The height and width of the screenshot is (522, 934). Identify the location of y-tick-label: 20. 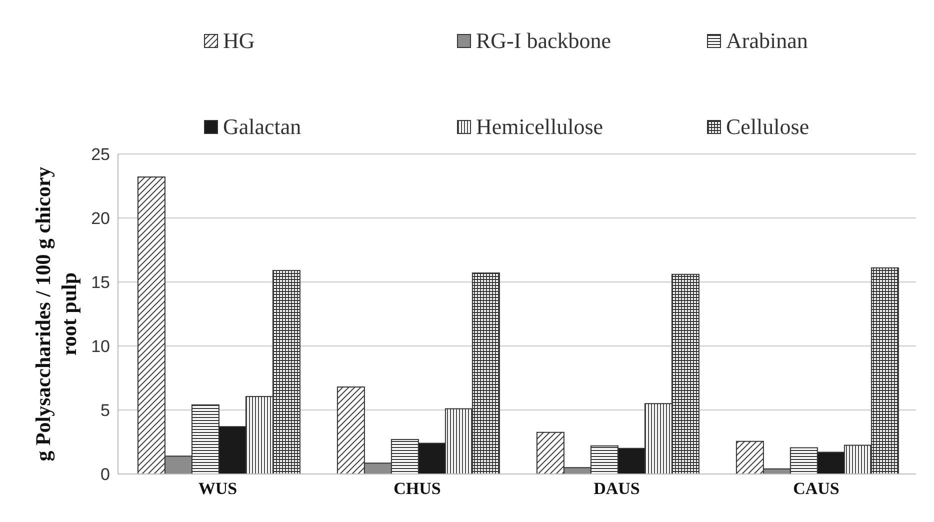
(100, 218).